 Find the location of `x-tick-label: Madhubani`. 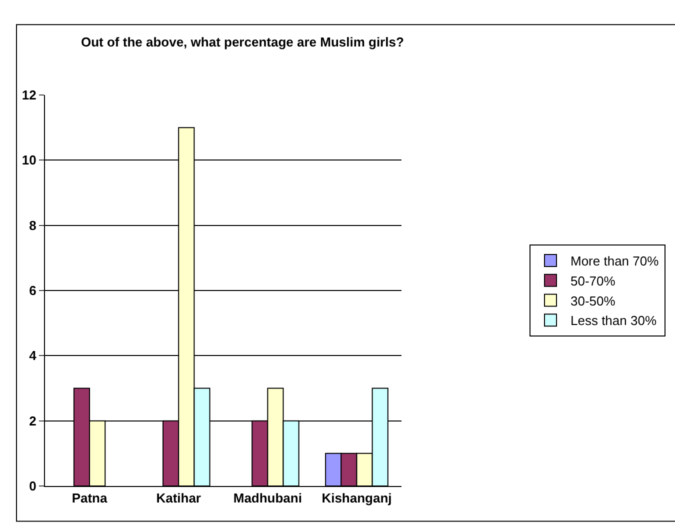

x-tick-label: Madhubani is located at coordinates (267, 498).